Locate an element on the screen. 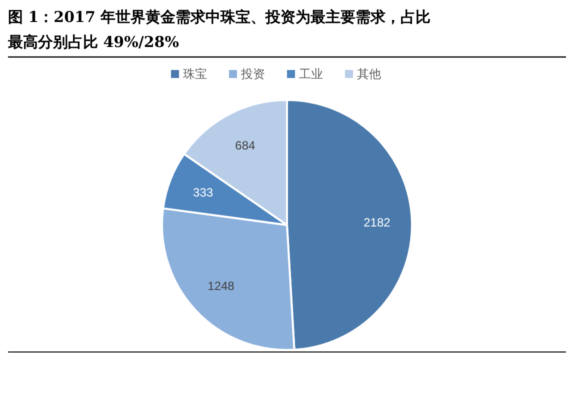 This screenshot has height=407, width=574. legend-label: 投资 is located at coordinates (252, 74).